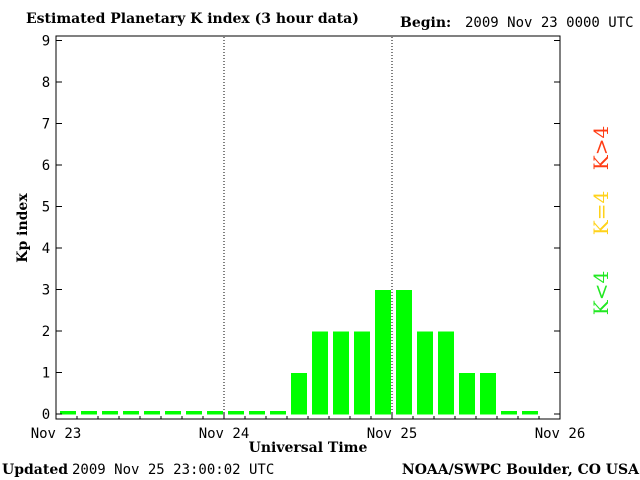 The image size is (640, 480). What do you see at coordinates (601, 213) in the screenshot?
I see `legend-item: K=4` at bounding box center [601, 213].